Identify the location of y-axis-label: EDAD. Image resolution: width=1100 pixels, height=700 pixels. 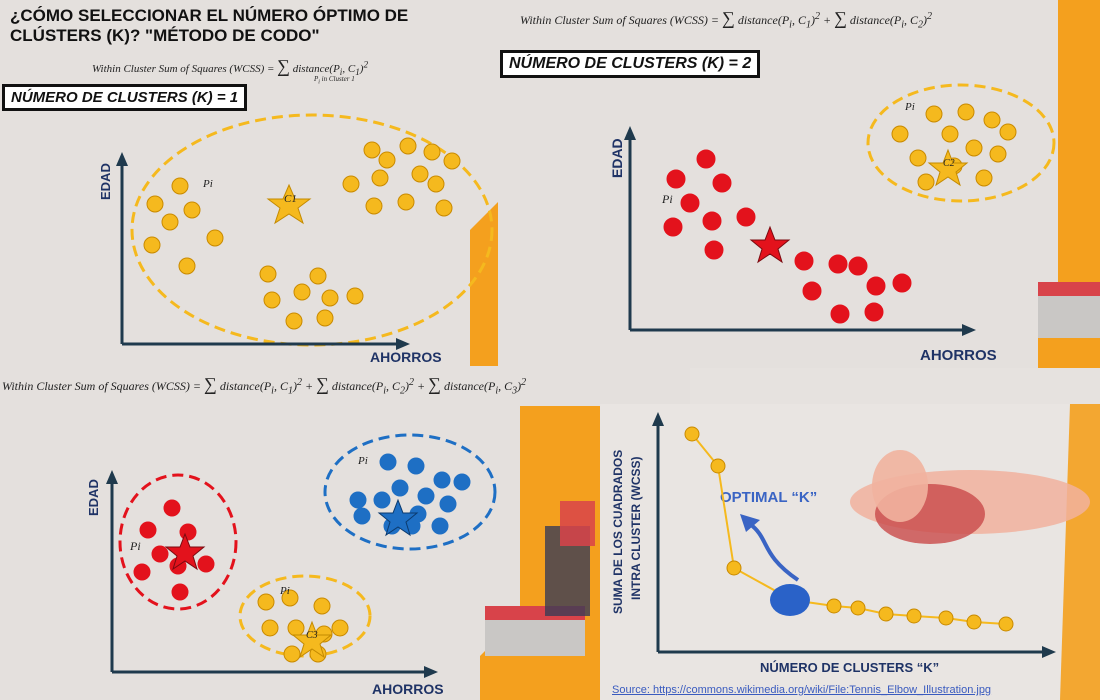
(105, 181).